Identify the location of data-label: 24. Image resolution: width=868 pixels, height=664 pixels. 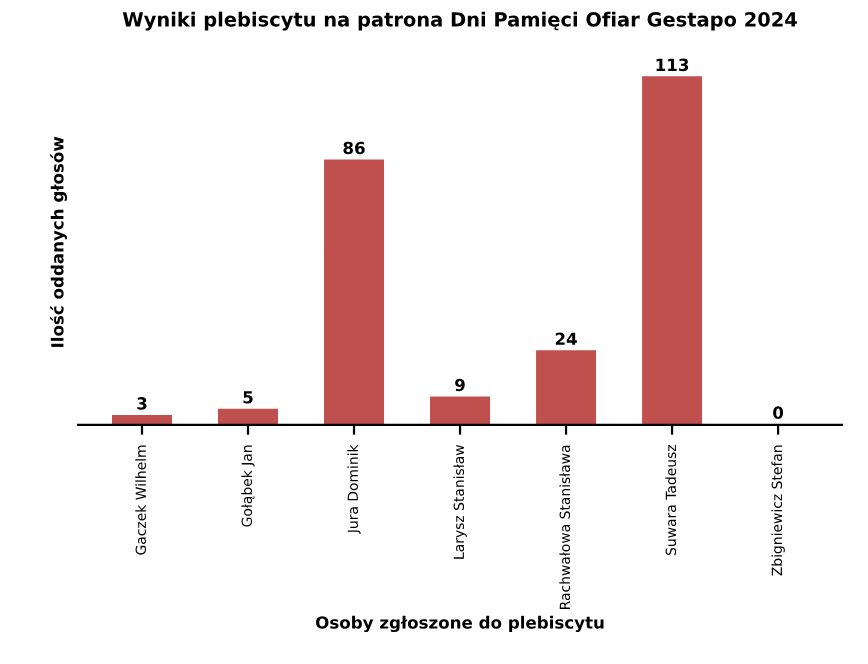
(566, 338).